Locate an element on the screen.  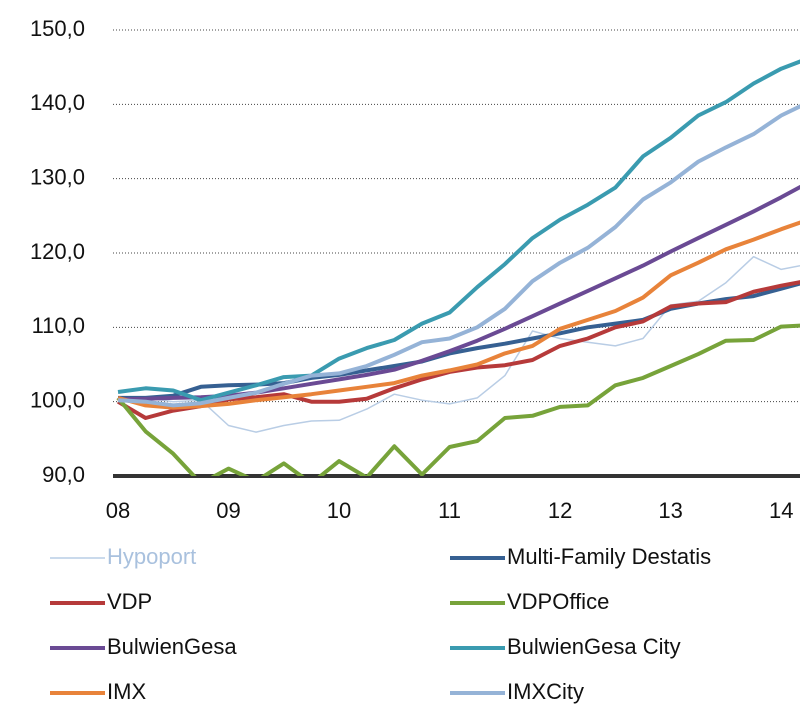
y-tick-label: 90,0 is located at coordinates (63, 474).